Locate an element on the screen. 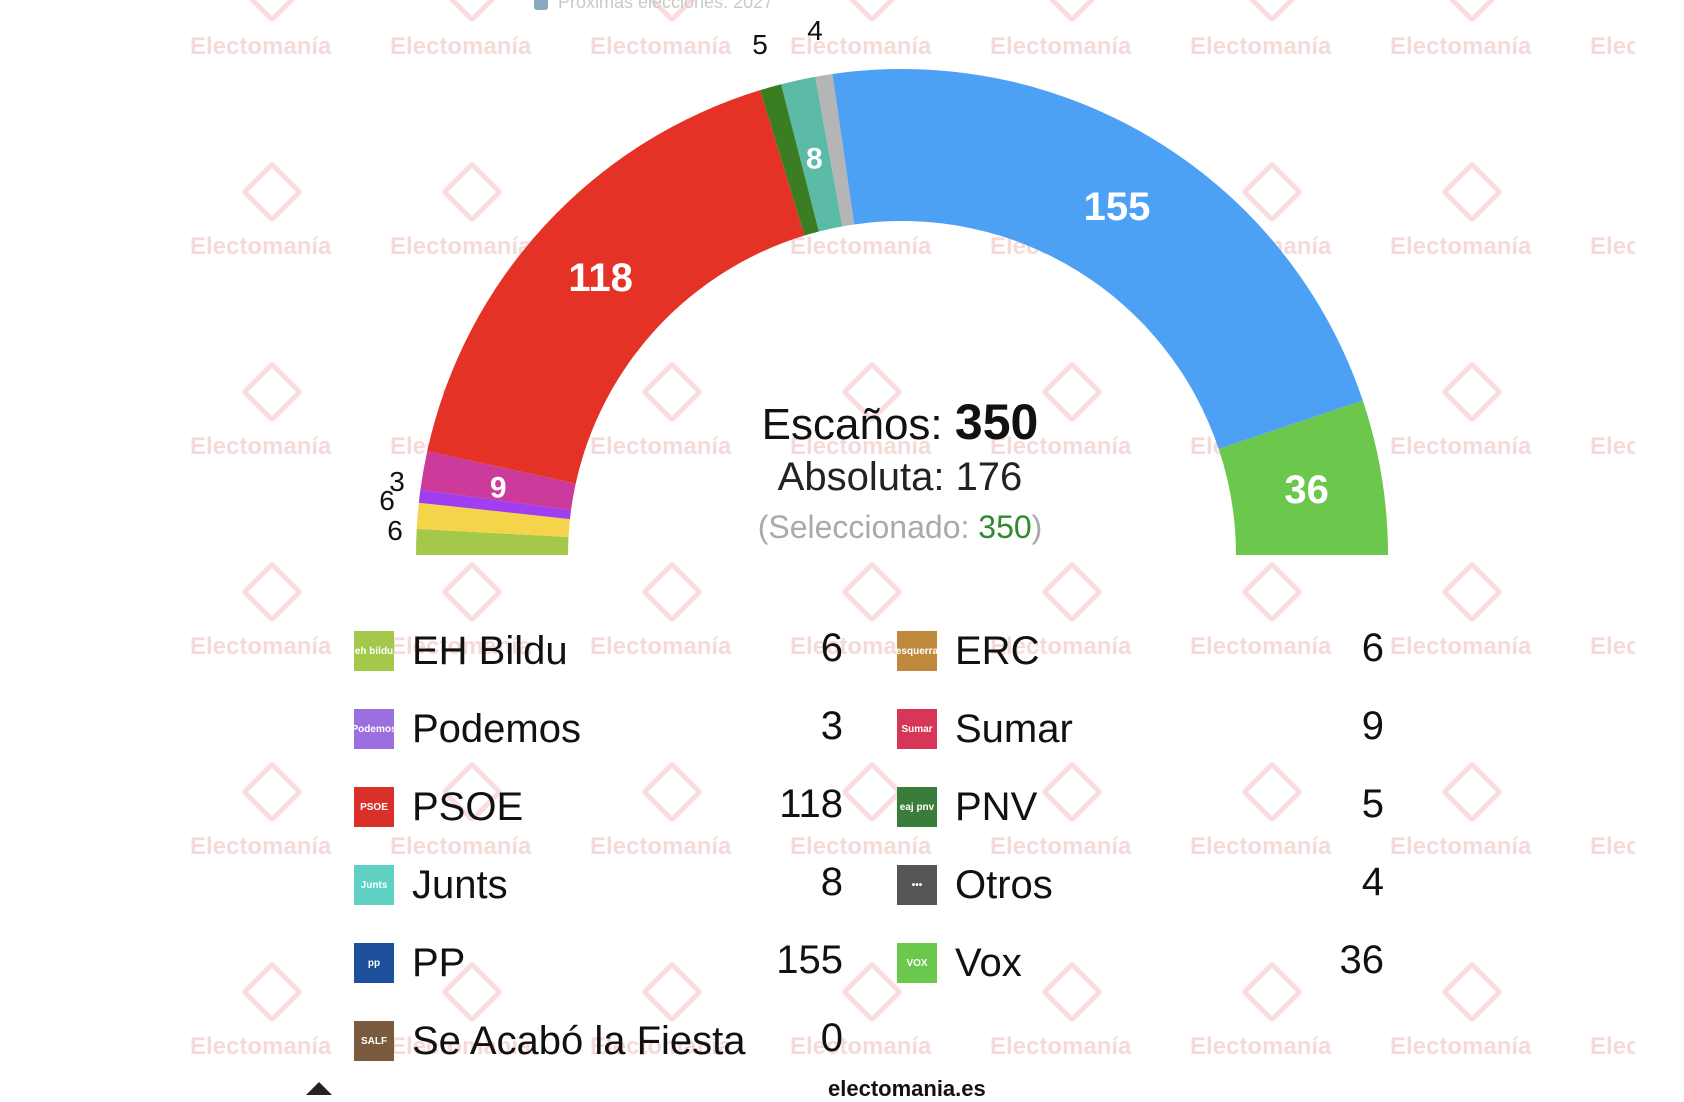 The height and width of the screenshot is (1102, 1684). legend-party-seats: 0 is located at coordinates (831, 1038).